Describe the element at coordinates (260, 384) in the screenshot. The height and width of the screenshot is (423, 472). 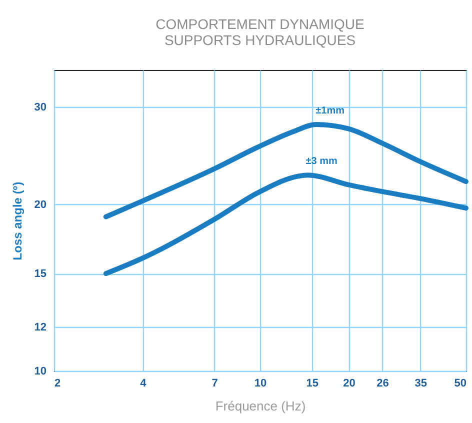
I see `x-tick-label: 10` at that location.